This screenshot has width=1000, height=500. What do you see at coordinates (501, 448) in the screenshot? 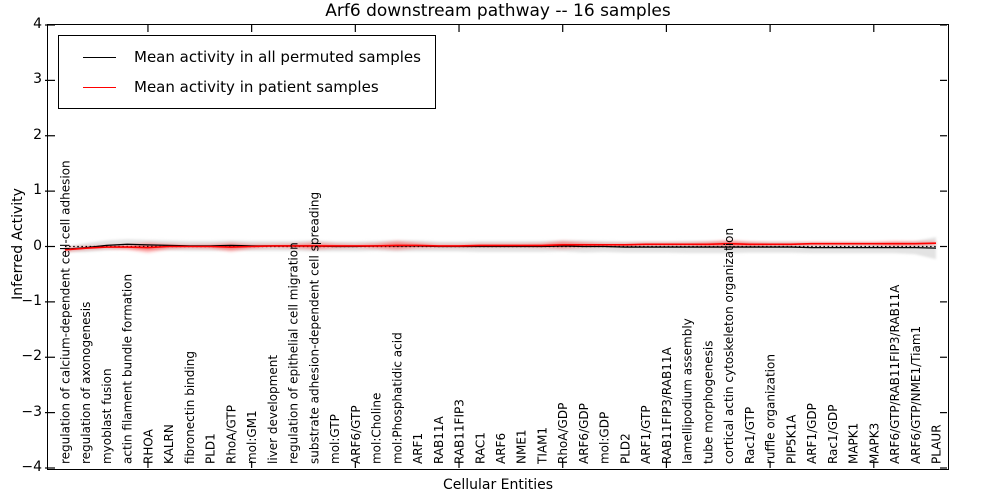
I see `x-tick-label: ARF6` at bounding box center [501, 448].